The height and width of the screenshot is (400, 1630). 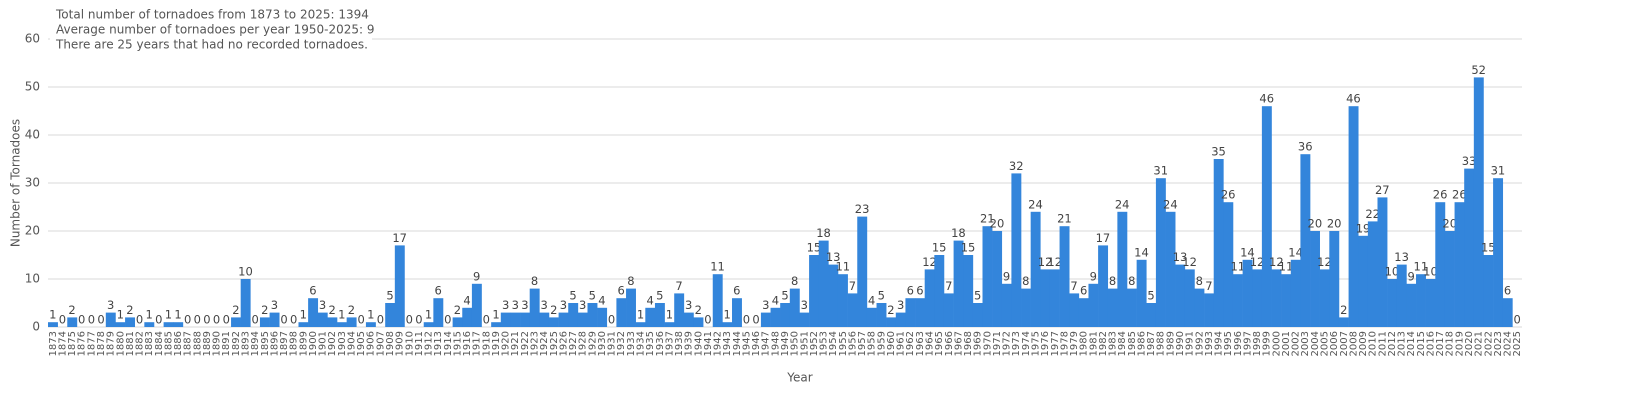 I want to click on x-tick-label: 1881, so click(x=130, y=343).